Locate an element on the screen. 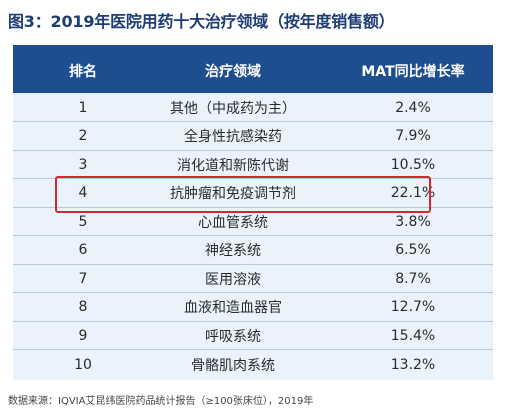  table-top-rule is located at coordinates (253, 46).